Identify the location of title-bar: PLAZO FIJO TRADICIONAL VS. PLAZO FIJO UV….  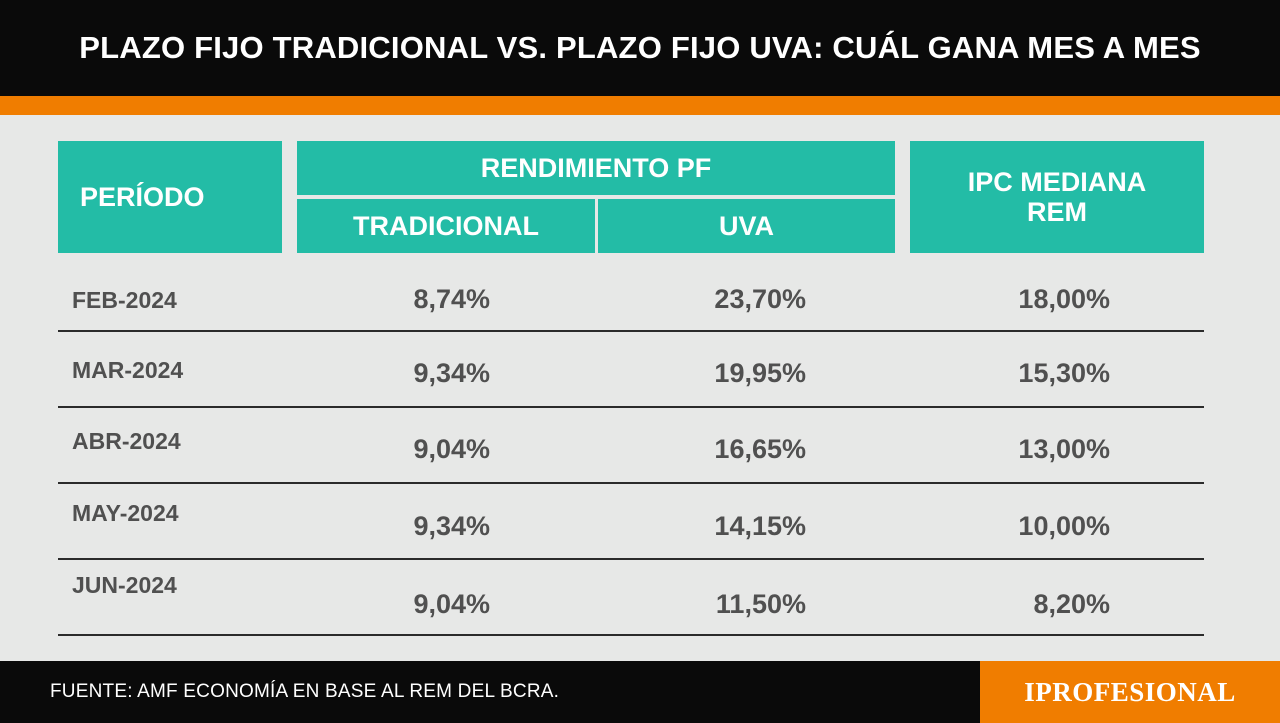
(640, 48).